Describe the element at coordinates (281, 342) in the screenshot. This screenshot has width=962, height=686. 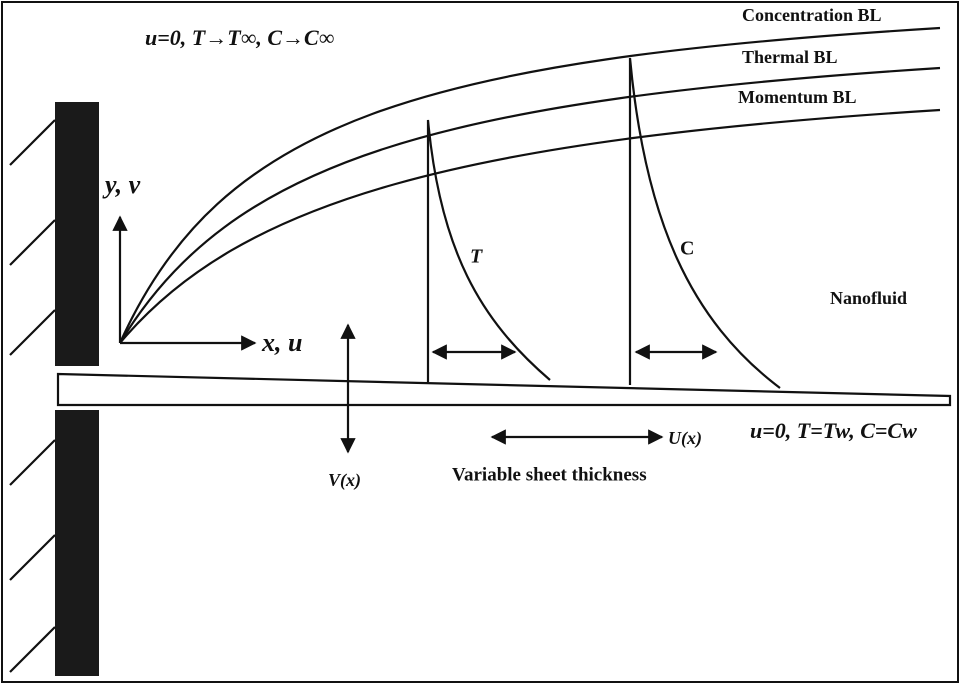
I see `x-axis-label: x, u` at that location.